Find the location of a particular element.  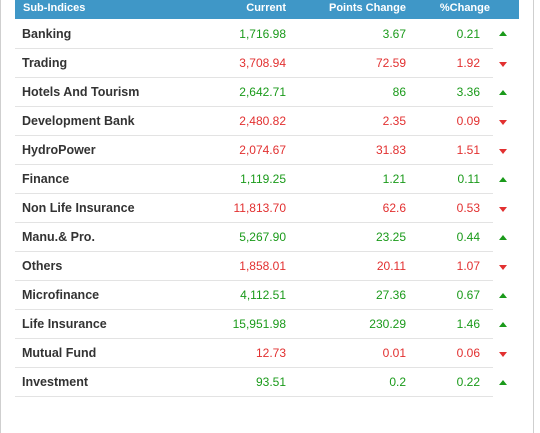

row-points-change: 0.2 is located at coordinates (397, 382).